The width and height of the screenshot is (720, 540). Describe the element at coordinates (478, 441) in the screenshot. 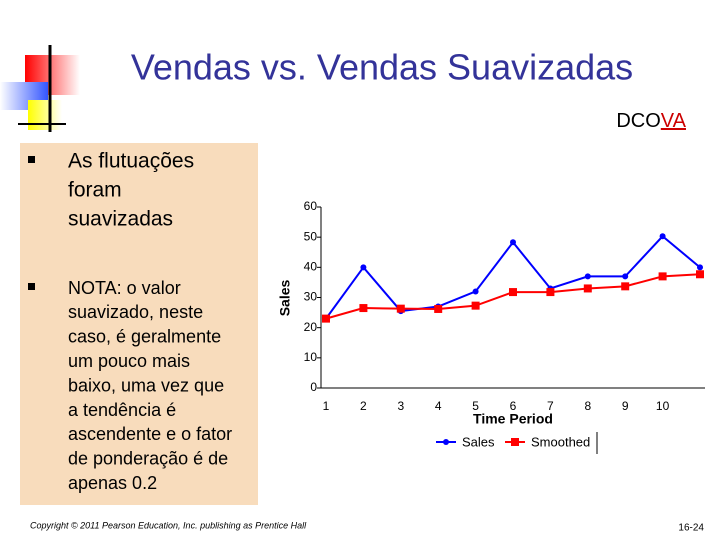

I see `legend-label: Sales` at that location.